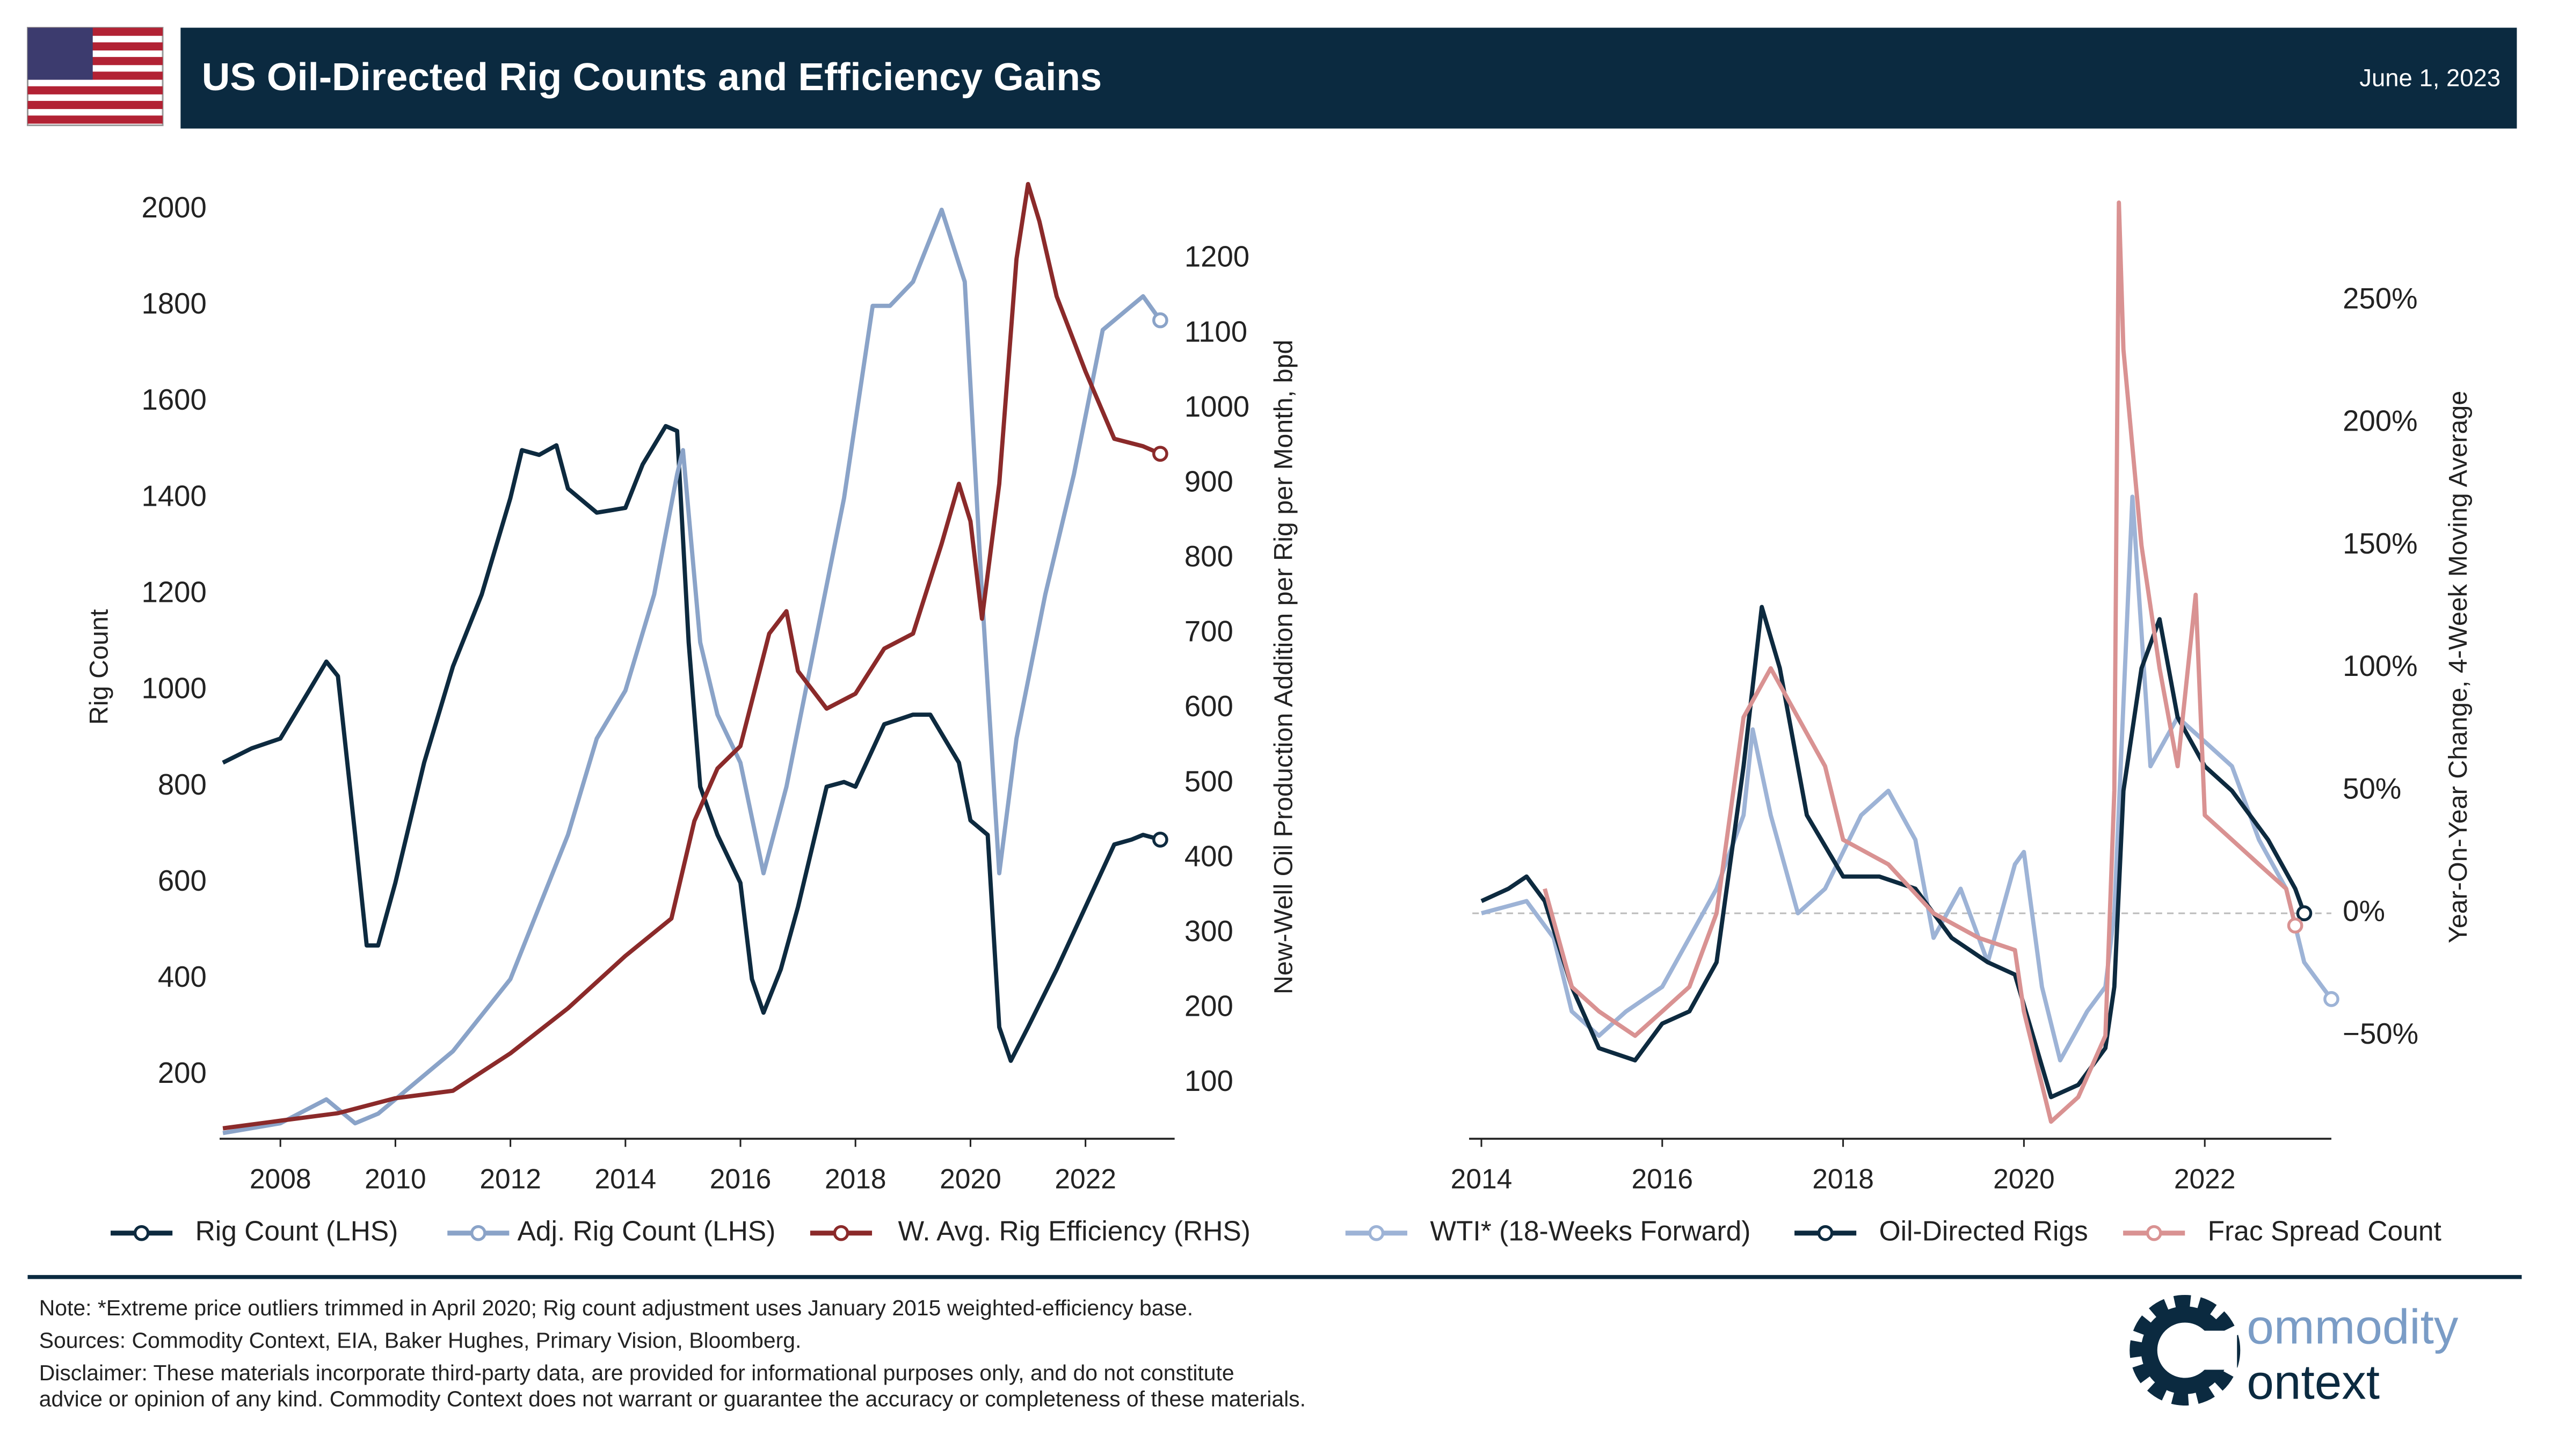 The width and height of the screenshot is (2551, 1456). I want to click on y2-tick-label: 50%, so click(2372, 788).